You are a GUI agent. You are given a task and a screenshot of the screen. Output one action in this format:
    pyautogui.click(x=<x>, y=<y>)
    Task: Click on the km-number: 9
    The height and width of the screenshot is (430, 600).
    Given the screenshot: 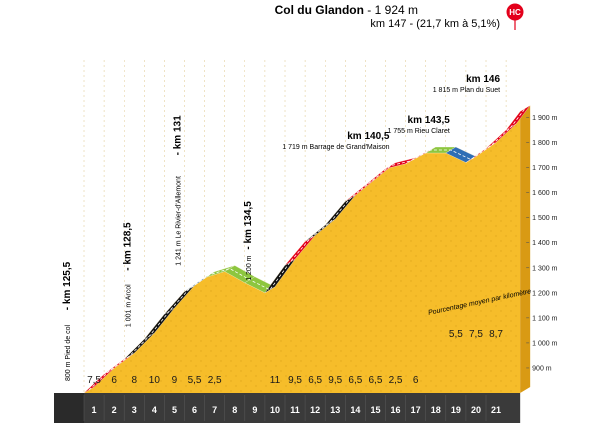 What is the action you would take?
    pyautogui.click(x=254, y=410)
    